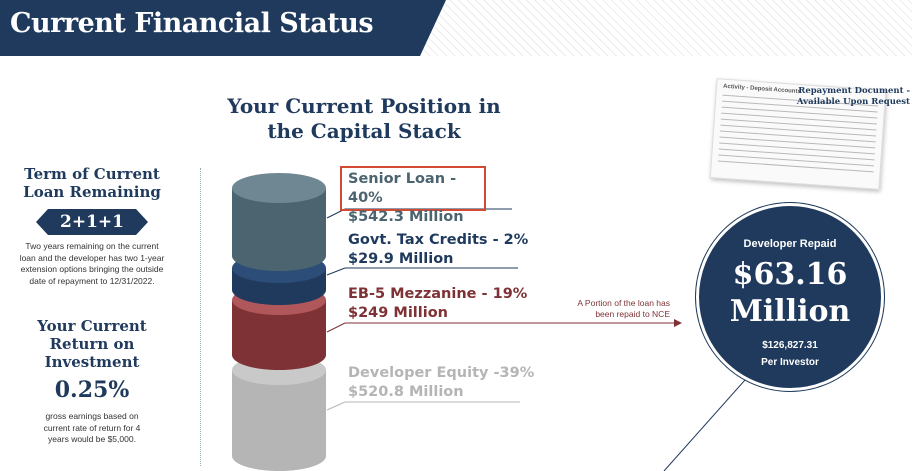 The width and height of the screenshot is (912, 471). What do you see at coordinates (92, 174) in the screenshot?
I see `term-heading-line-1: Term of Current` at bounding box center [92, 174].